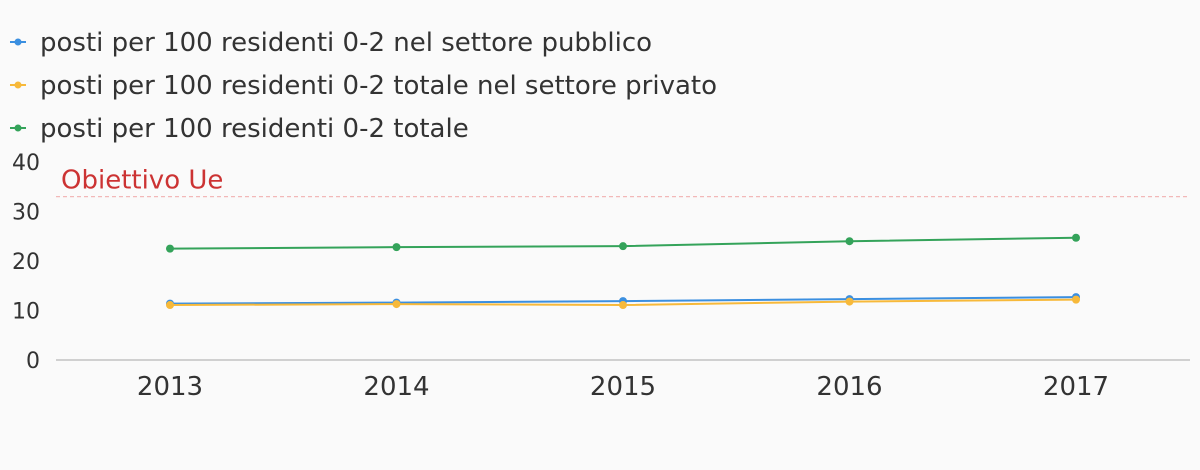 The height and width of the screenshot is (470, 1200). Describe the element at coordinates (26, 213) in the screenshot. I see `y-tick-label: 30` at that location.